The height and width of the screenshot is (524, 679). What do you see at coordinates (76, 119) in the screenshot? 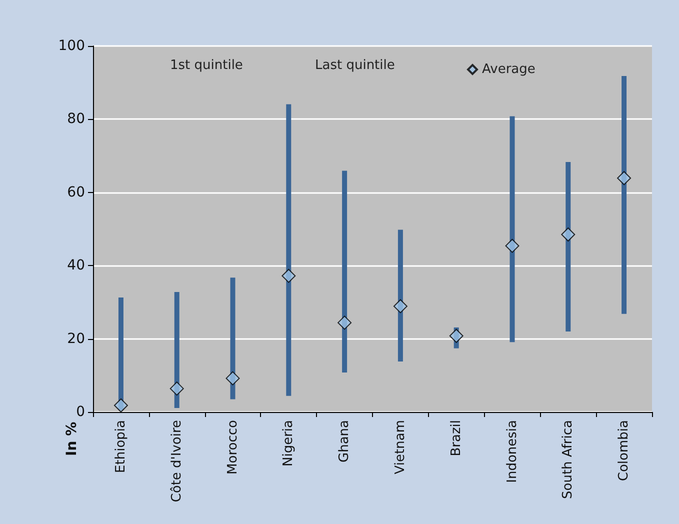
I see `y-tick-label: 80` at bounding box center [76, 119].